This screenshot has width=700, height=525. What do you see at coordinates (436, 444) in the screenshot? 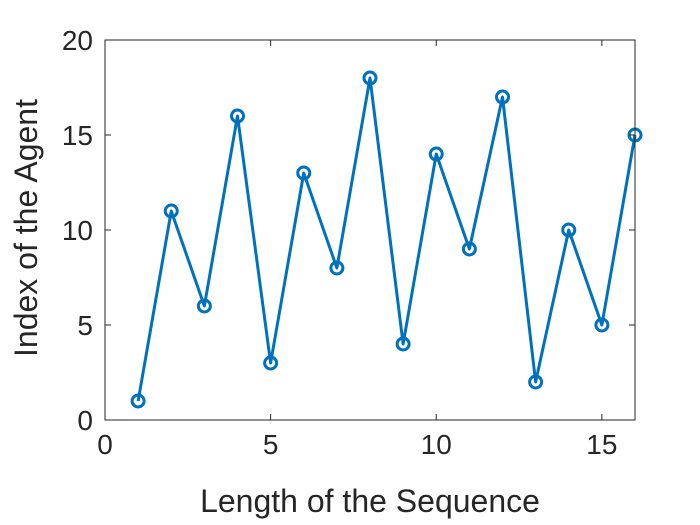
I see `x-tick-label-2: 10` at bounding box center [436, 444].